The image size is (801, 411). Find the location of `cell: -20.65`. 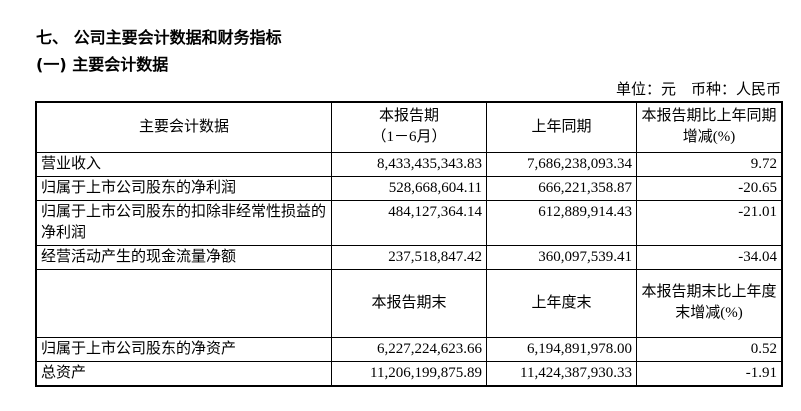

cell: -20.65 is located at coordinates (709, 188).